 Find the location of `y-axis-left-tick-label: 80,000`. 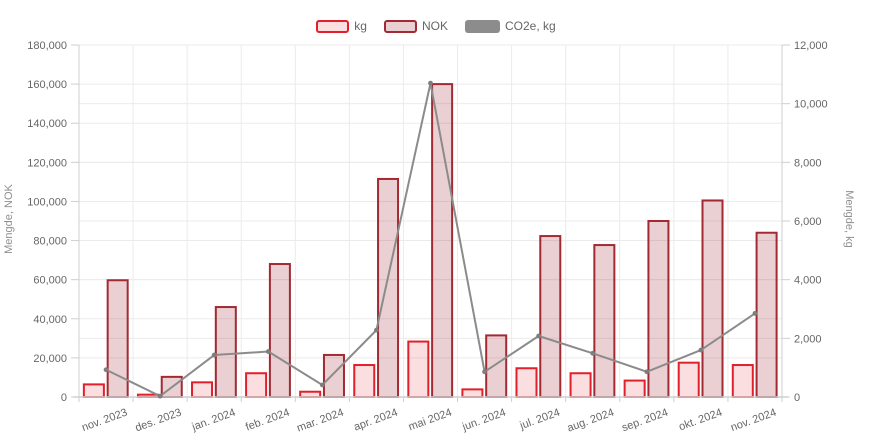

y-axis-left-tick-label: 80,000 is located at coordinates (50, 242).